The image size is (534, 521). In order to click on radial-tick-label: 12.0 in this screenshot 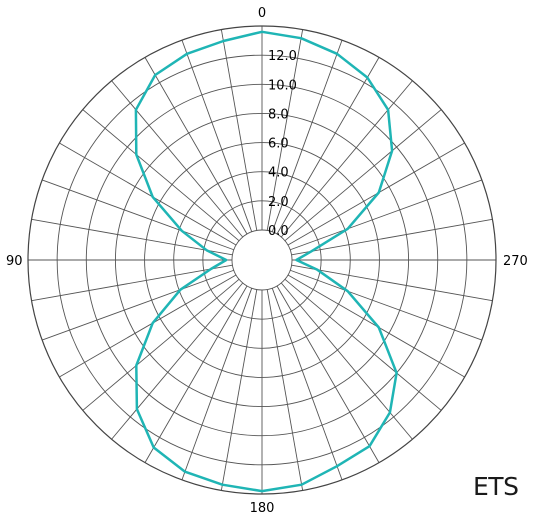, I will do `click(282, 56)`.